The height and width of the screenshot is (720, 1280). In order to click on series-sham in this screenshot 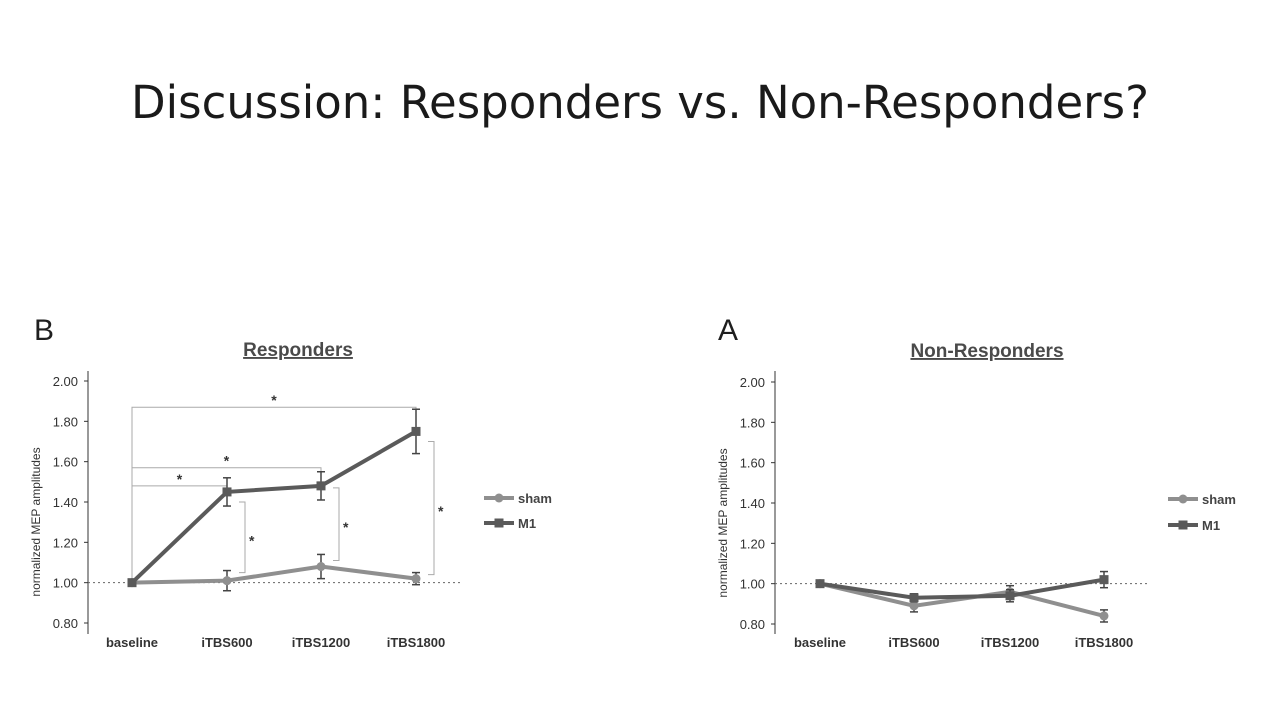, I will do `click(274, 572)`.